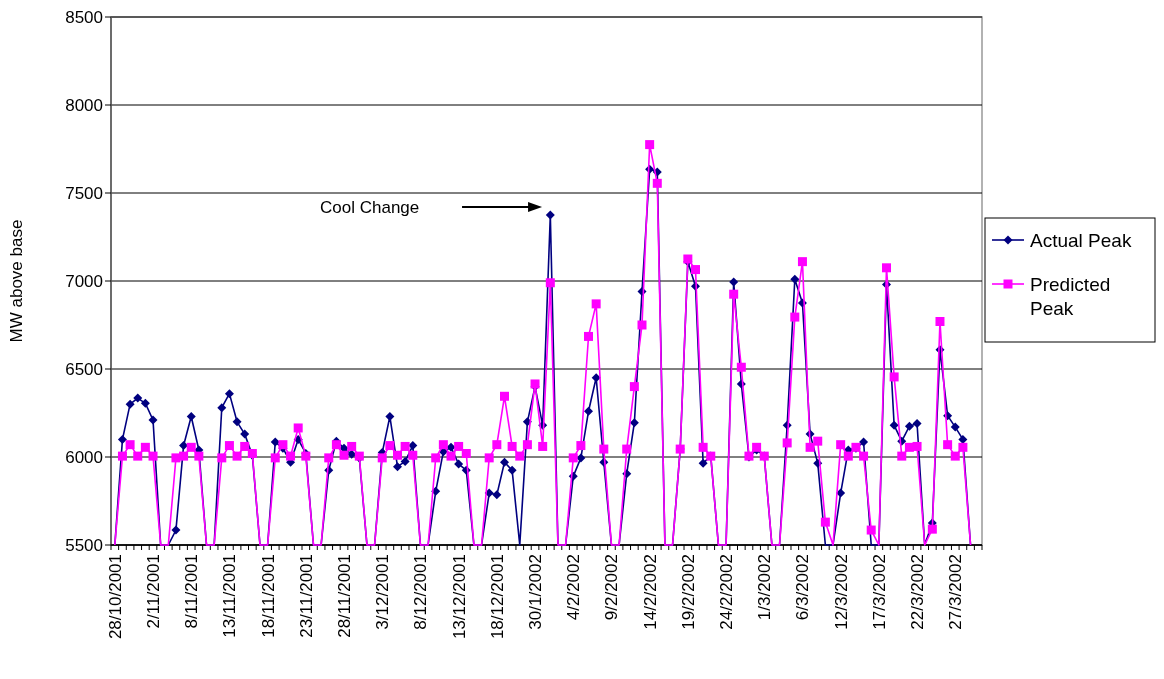 The width and height of the screenshot is (1164, 679). I want to click on y-tick-label: 7000, so click(84, 281).